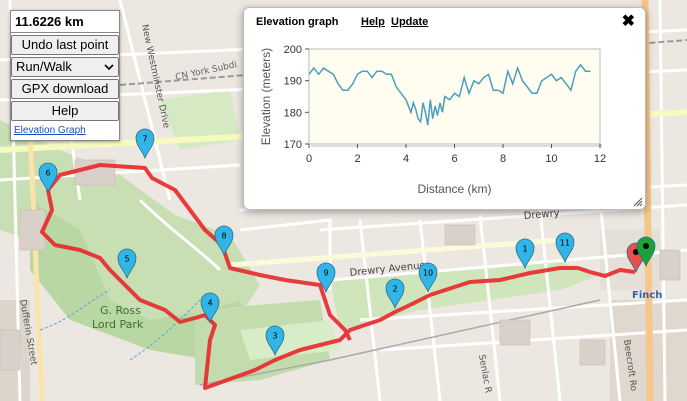  What do you see at coordinates (541, 215) in the screenshot?
I see `drewry-short-label: Drewry` at bounding box center [541, 215].